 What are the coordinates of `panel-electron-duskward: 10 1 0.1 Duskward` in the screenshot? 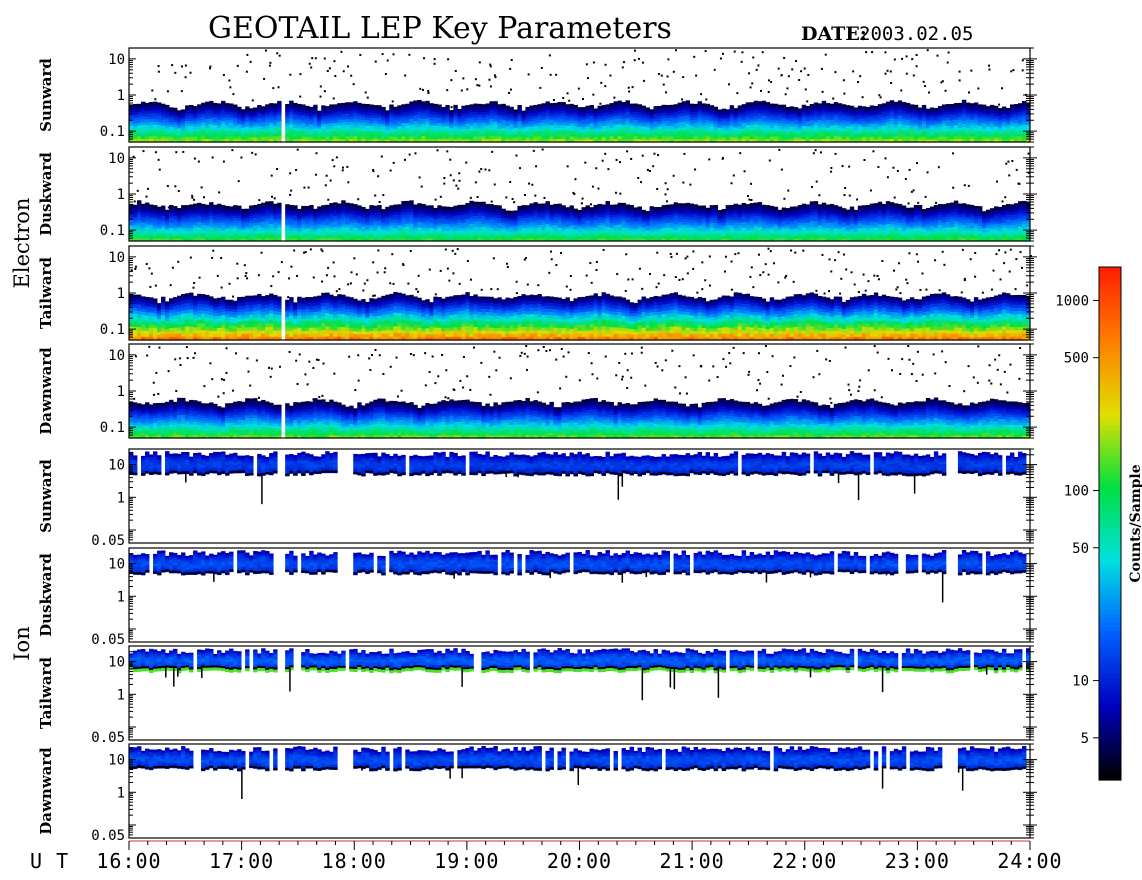 It's located at (537, 194).